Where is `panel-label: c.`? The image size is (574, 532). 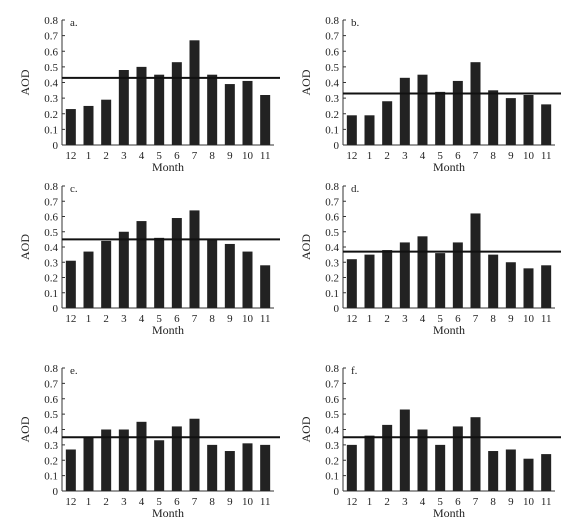
panel-label: c. is located at coordinates (74, 189).